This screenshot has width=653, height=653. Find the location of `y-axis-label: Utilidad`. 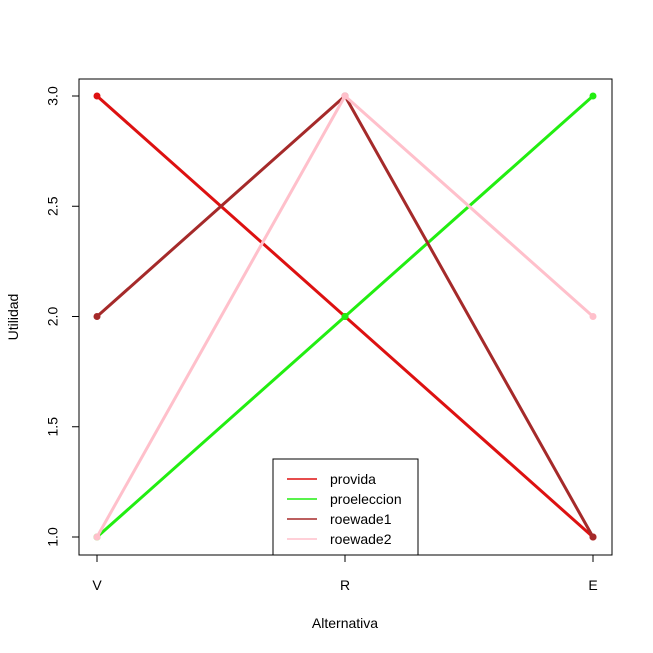

y-axis-label: Utilidad is located at coordinates (13, 317).